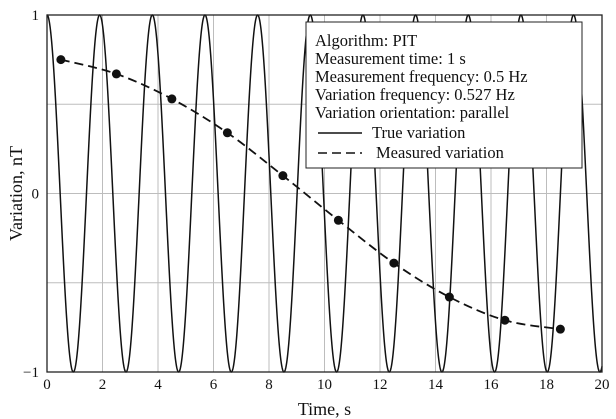 The image size is (616, 419). I want to click on y-tick-label: 1, so click(36, 16).